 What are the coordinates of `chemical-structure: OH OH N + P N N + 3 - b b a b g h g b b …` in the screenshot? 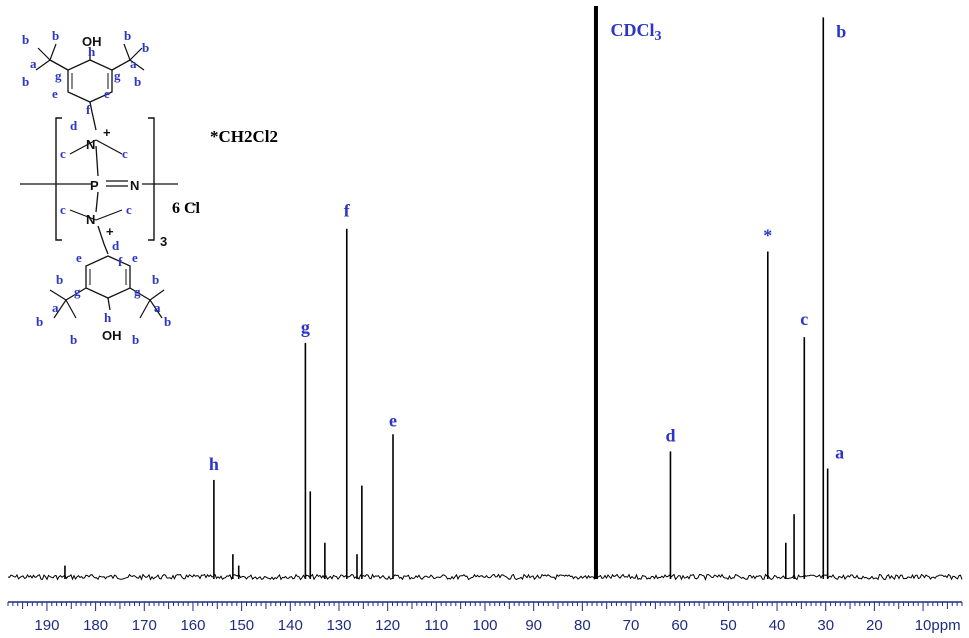 It's located at (108, 187).